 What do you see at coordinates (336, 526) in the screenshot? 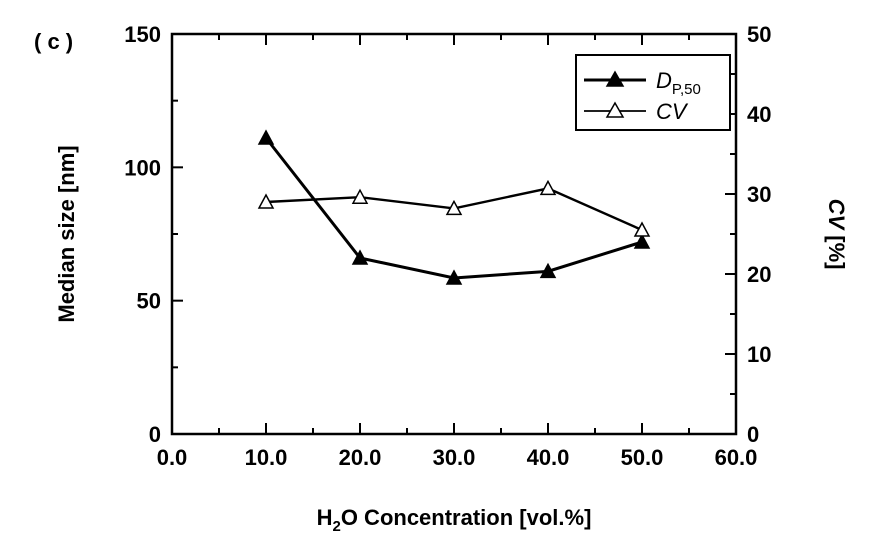
I see `x-axis-title-sub: 2` at bounding box center [336, 526].